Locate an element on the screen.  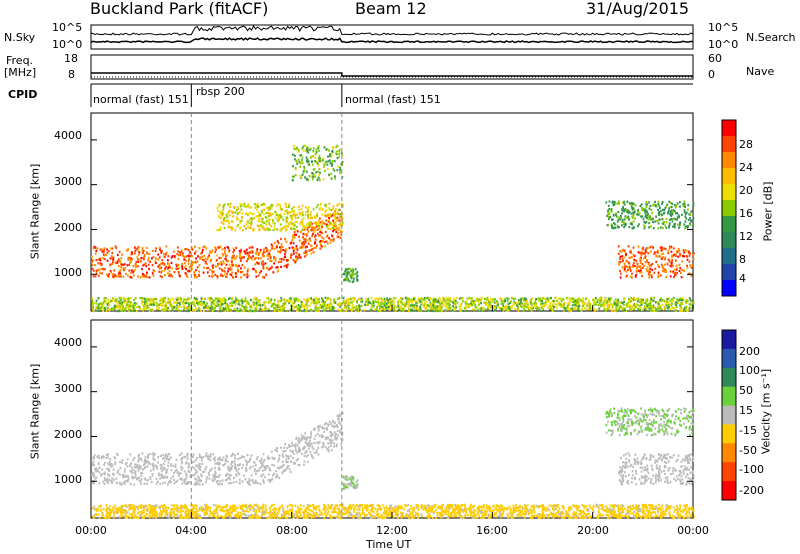
noise-sky-trace is located at coordinates (392, 30).